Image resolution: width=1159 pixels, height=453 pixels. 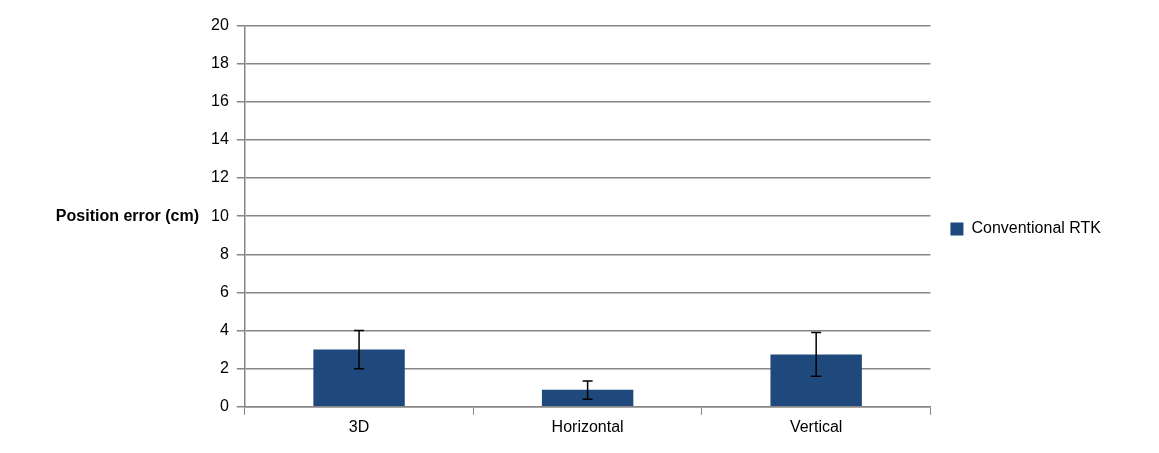 What do you see at coordinates (1036, 228) in the screenshot?
I see `legend-label: Conventional RTK` at bounding box center [1036, 228].